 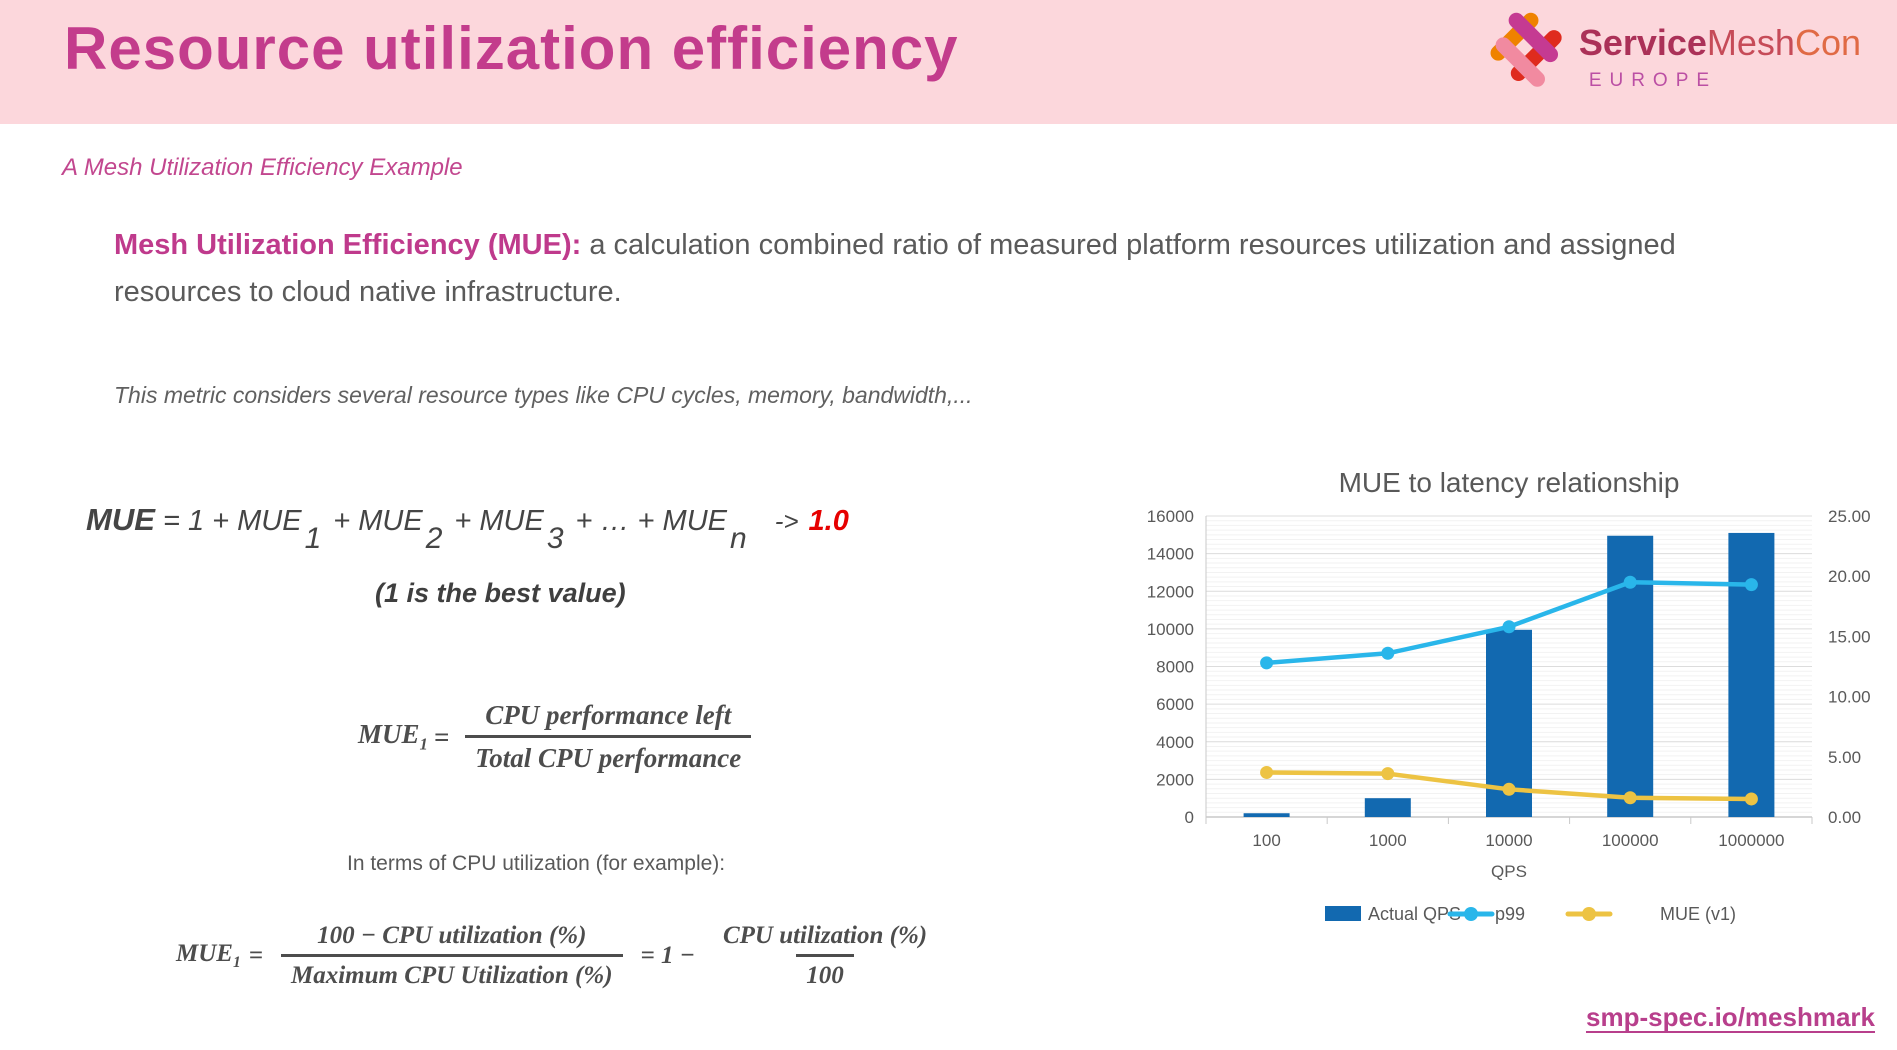 What do you see at coordinates (500, 593) in the screenshot?
I see `best-value-caption: (1 is the best value)` at bounding box center [500, 593].